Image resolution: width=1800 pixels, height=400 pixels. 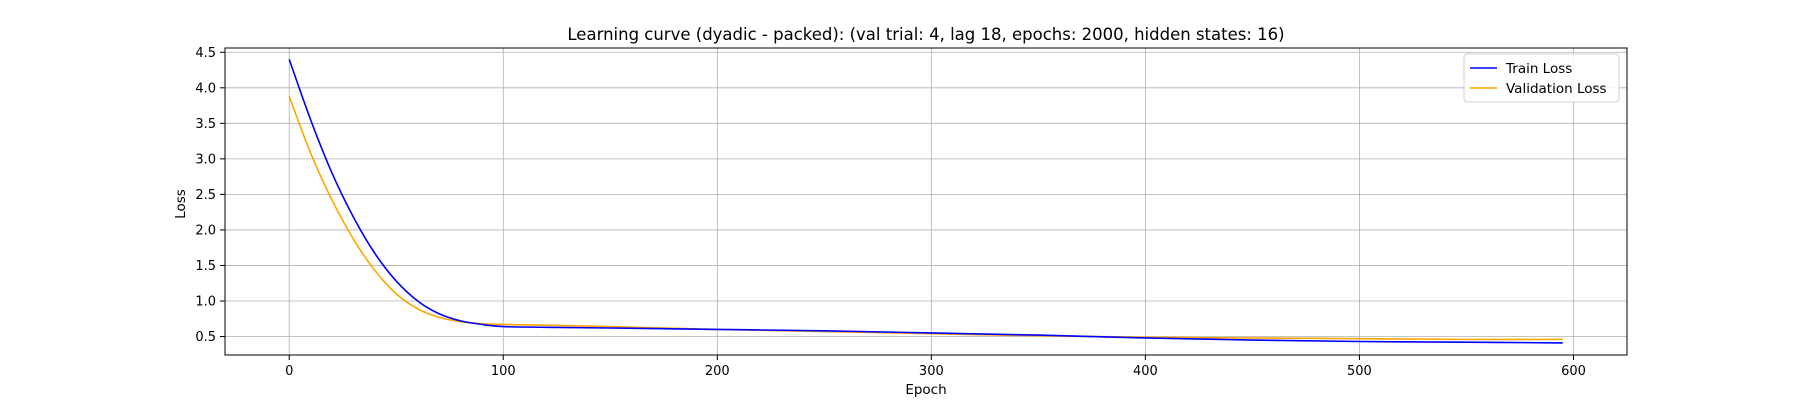 I want to click on x-tick-label: 500, so click(x=1359, y=371).